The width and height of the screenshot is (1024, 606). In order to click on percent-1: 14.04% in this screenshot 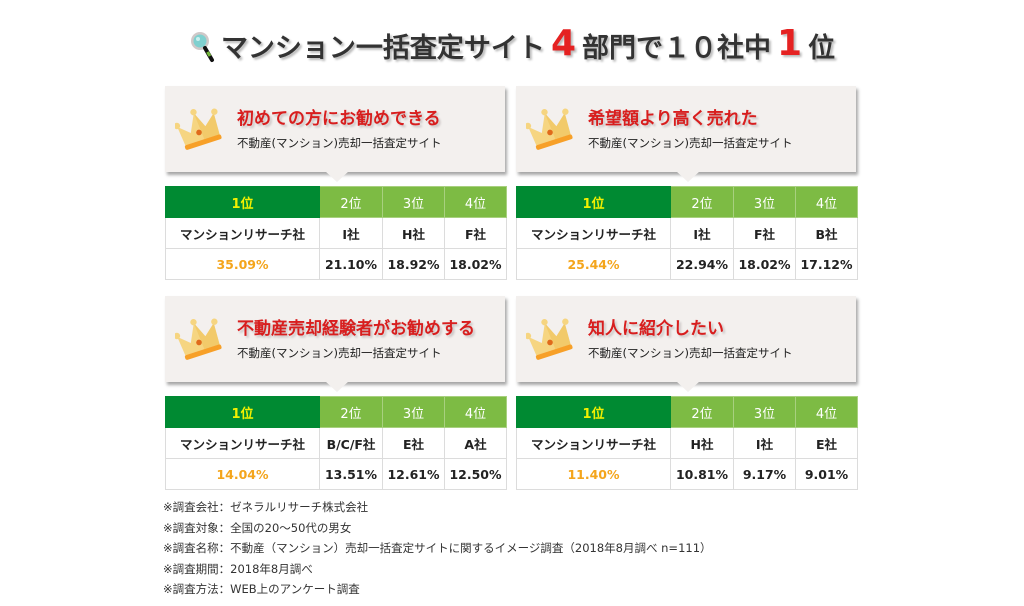, I will do `click(242, 474)`.